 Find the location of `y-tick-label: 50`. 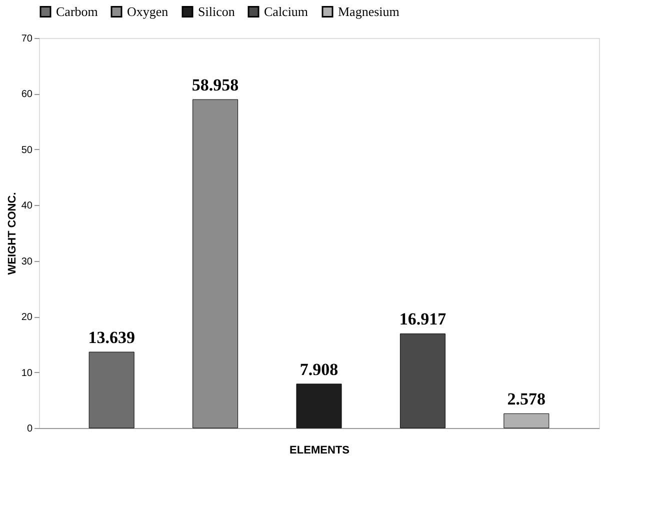

y-tick-label: 50 is located at coordinates (27, 150).